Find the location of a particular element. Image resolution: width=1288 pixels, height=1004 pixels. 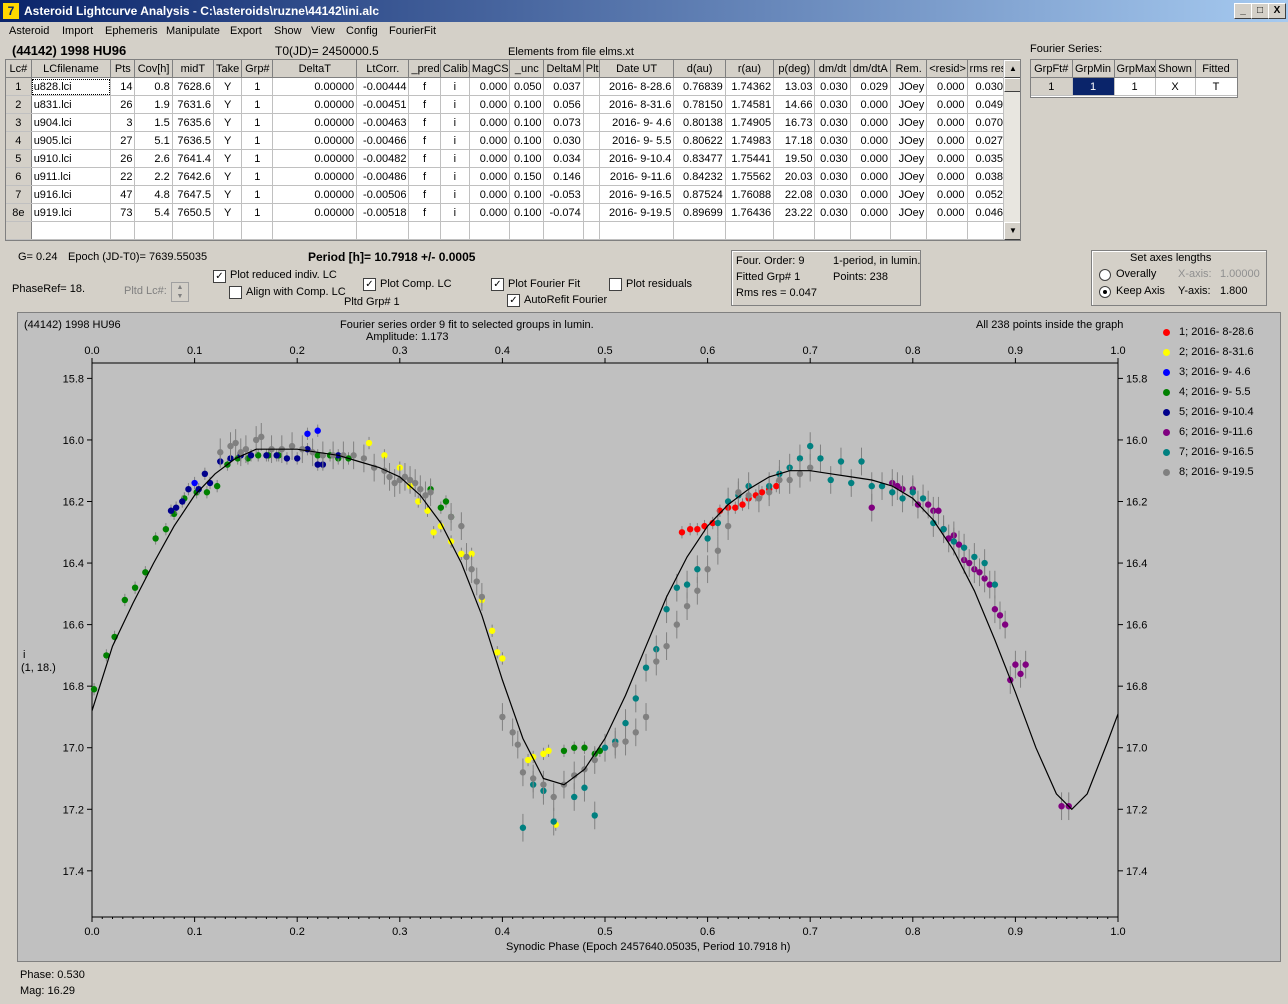

lc-cell: 4.8 is located at coordinates (153, 194).